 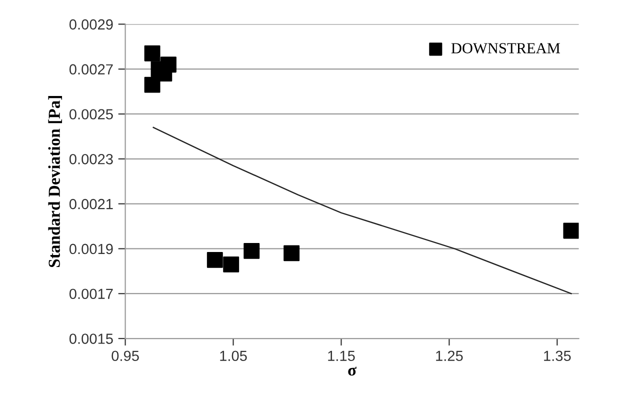 I want to click on y-tick-label: 0.0017, so click(x=91, y=294).